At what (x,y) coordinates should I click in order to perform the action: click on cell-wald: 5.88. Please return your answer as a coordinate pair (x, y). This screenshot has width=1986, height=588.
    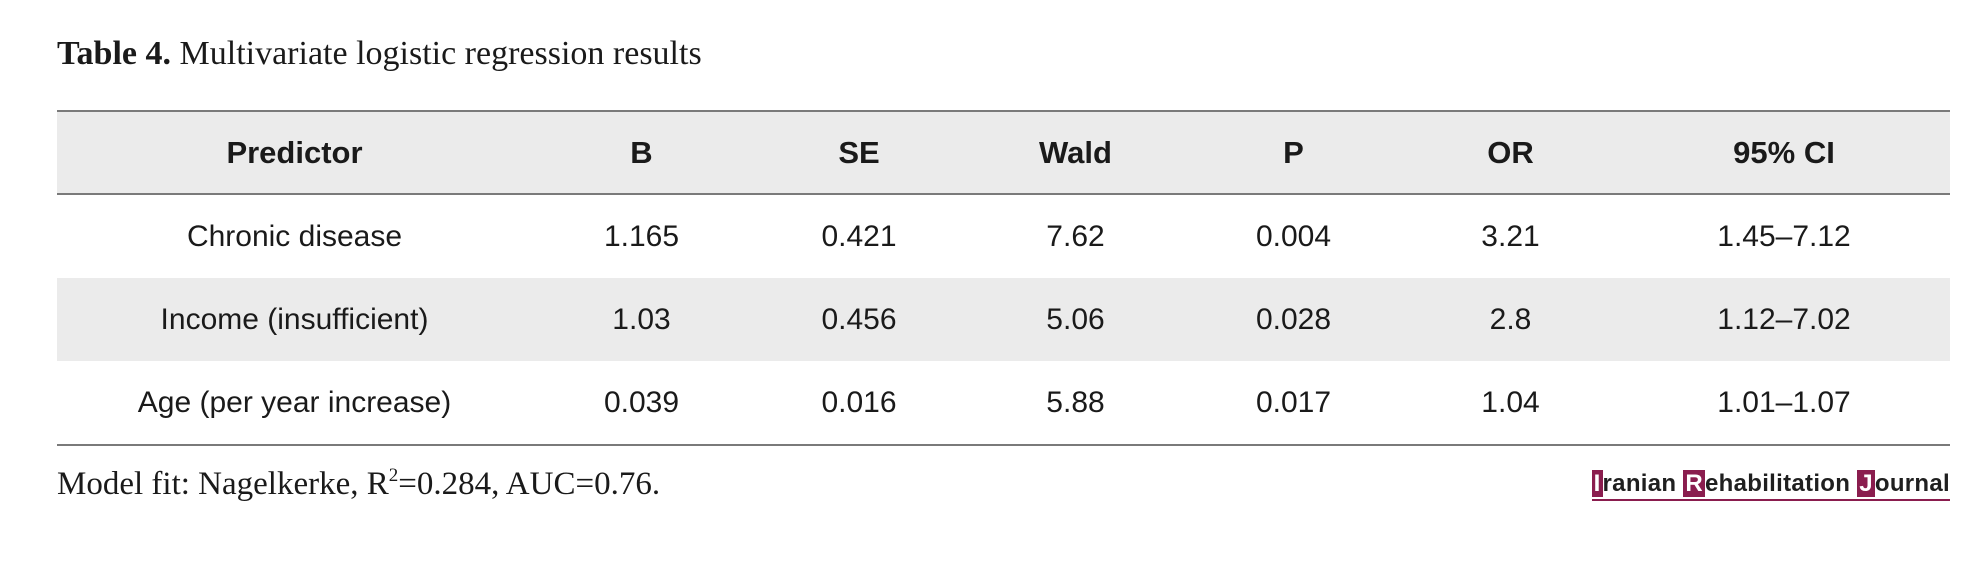
    Looking at the image, I should click on (1075, 402).